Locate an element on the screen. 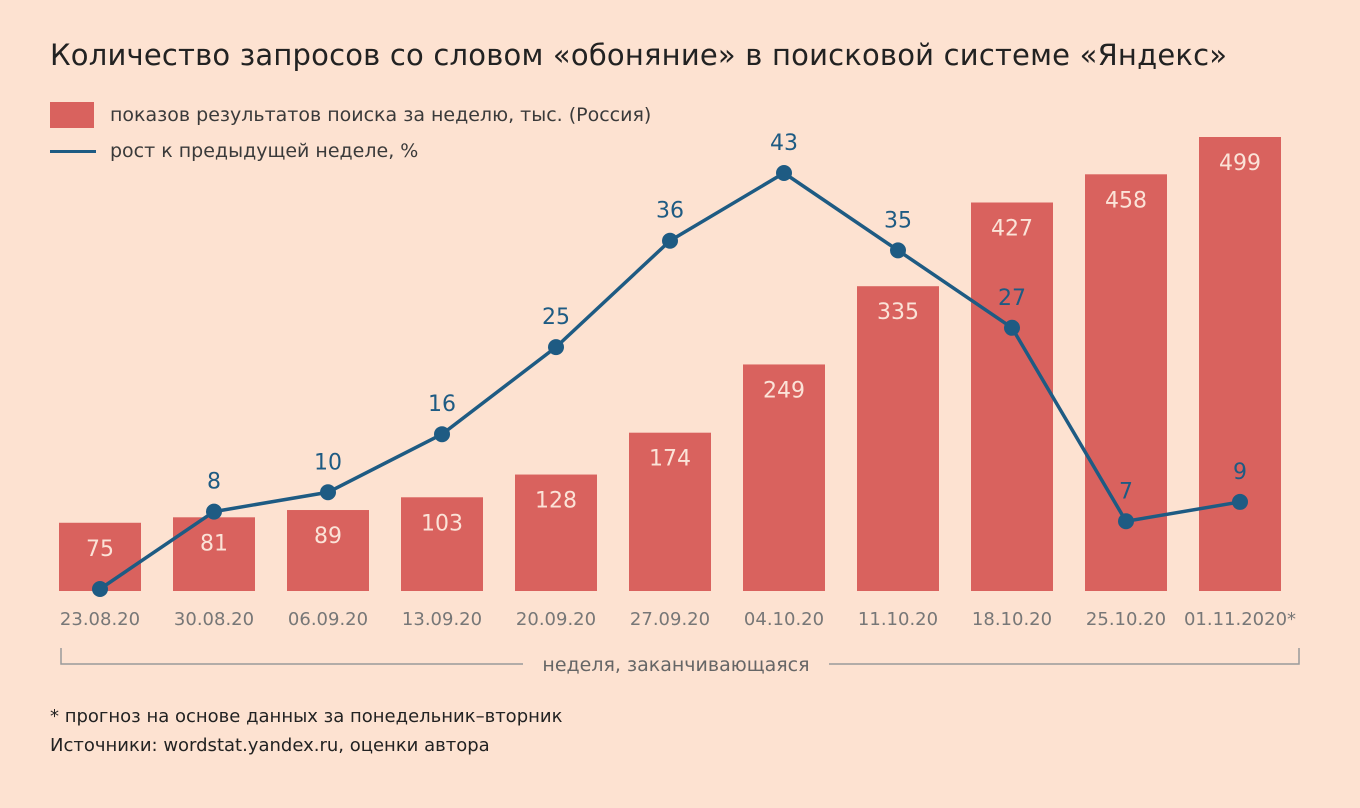 The width and height of the screenshot is (1360, 808). x-tick-label: 30.08.20 is located at coordinates (214, 619).